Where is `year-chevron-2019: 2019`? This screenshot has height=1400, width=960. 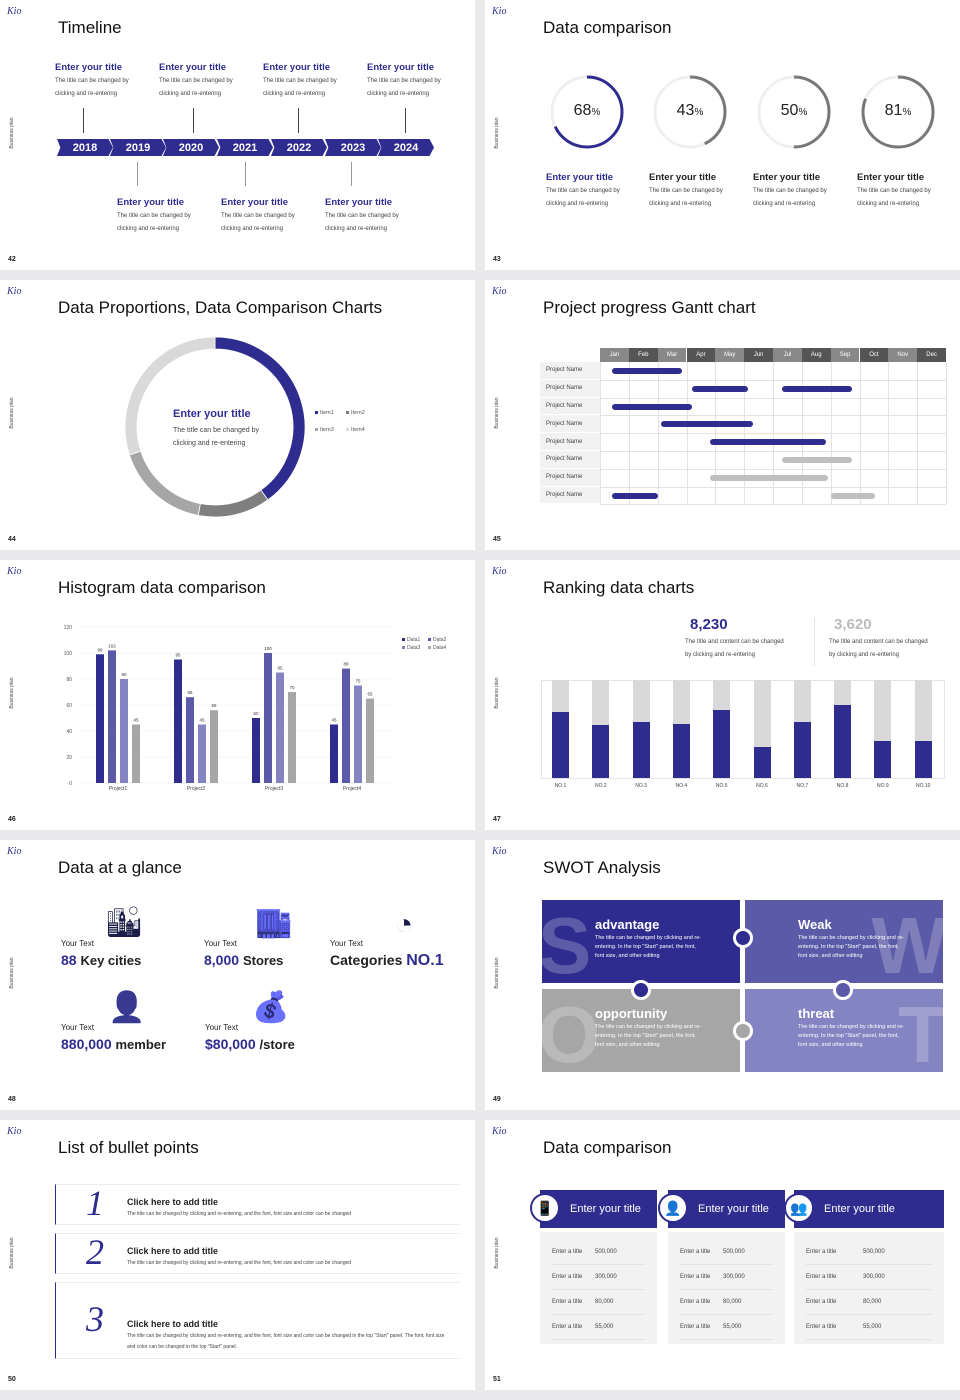
year-chevron-2019: 2019 is located at coordinates (138, 147).